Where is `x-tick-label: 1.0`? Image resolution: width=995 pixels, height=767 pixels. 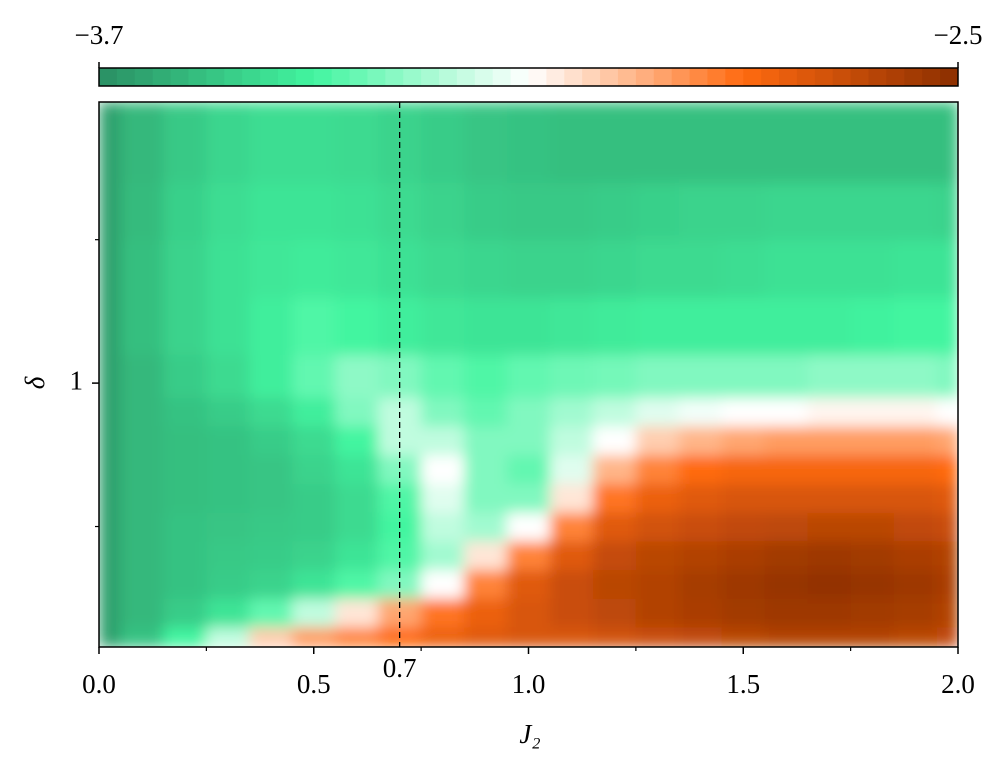 x-tick-label: 1.0 is located at coordinates (529, 684).